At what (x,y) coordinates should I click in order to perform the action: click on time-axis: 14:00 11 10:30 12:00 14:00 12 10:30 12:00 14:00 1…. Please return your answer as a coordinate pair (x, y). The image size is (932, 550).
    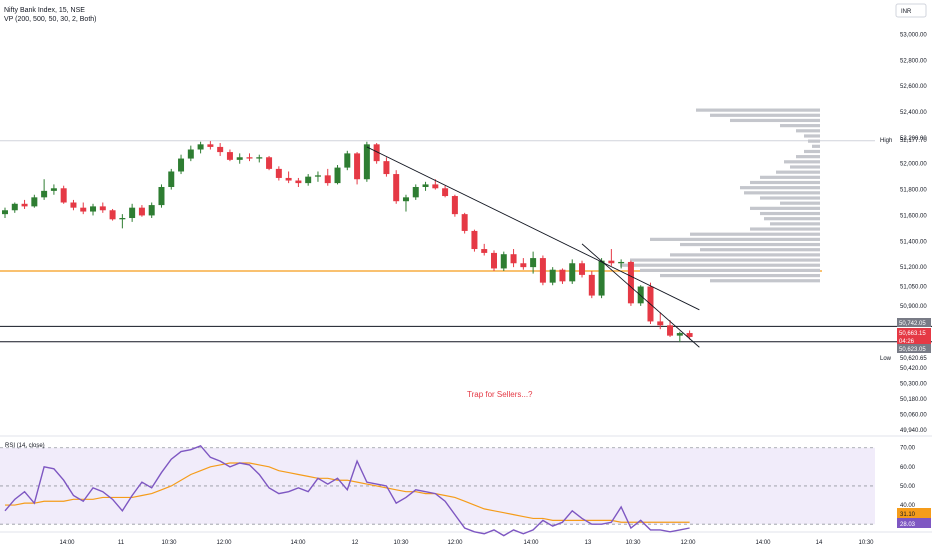
    Looking at the image, I should click on (466, 543).